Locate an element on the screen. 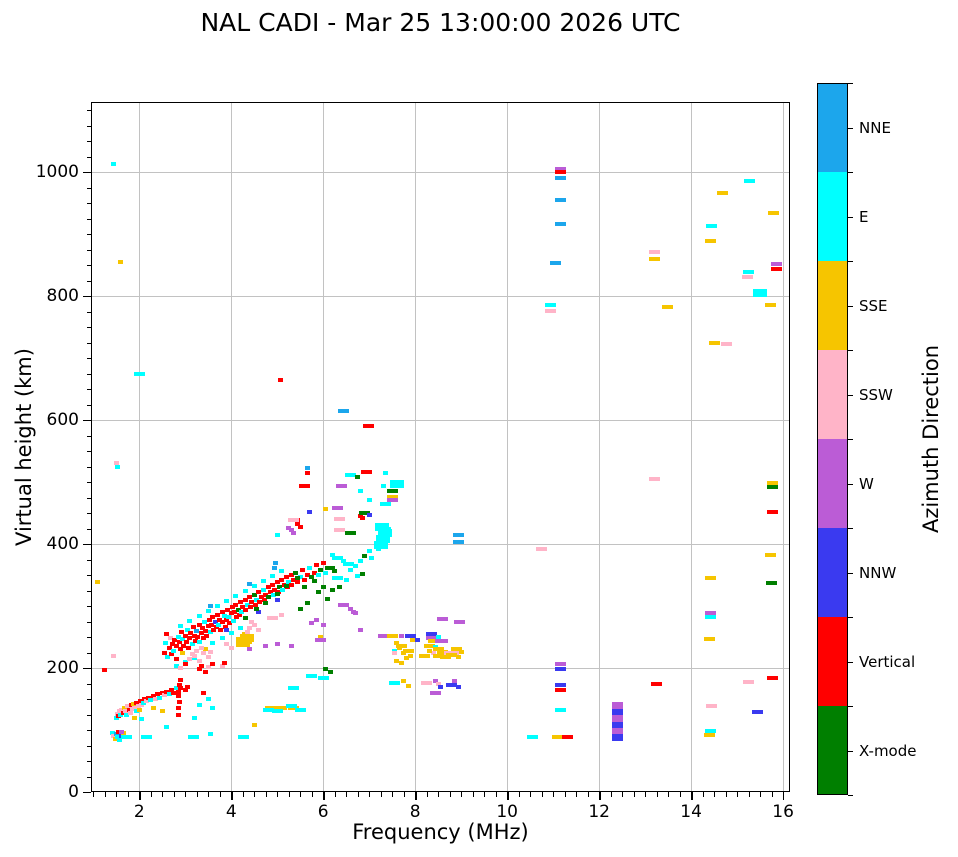  colorbar-segment-X-mode is located at coordinates (832, 750).